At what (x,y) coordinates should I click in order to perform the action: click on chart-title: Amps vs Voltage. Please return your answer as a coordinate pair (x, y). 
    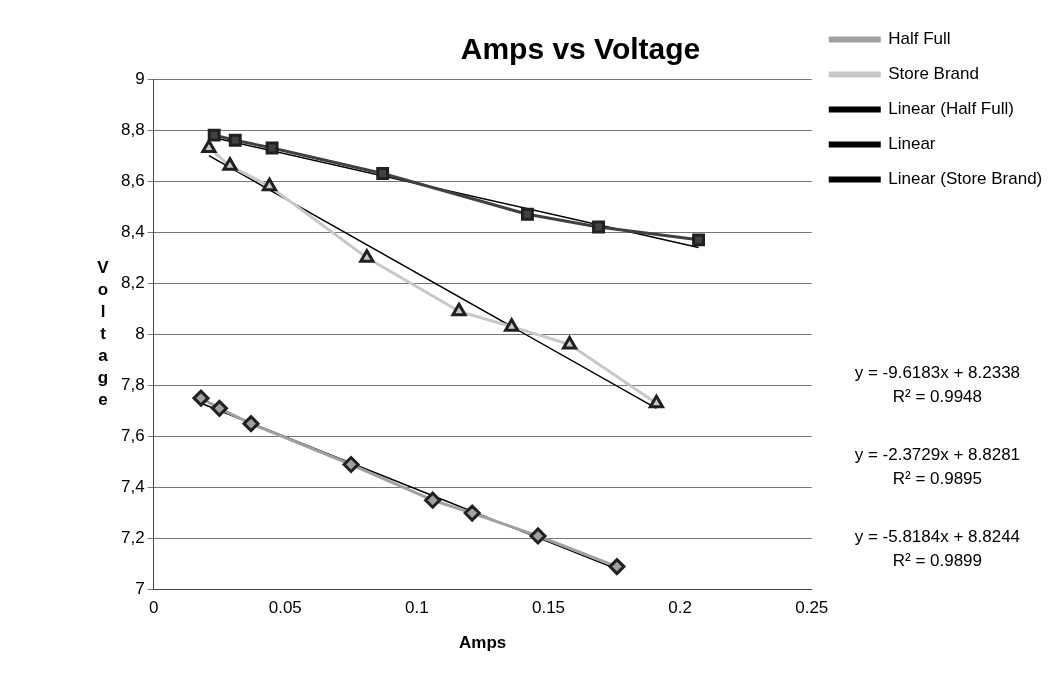
    Looking at the image, I should click on (580, 49).